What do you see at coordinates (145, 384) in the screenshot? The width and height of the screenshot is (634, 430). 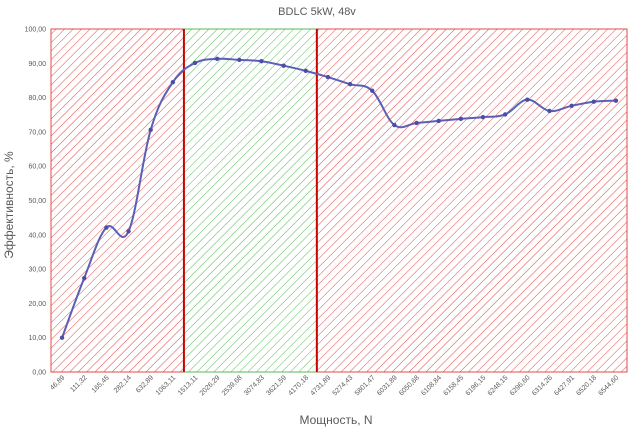 I see `x-tick-label: 632,89` at bounding box center [145, 384].